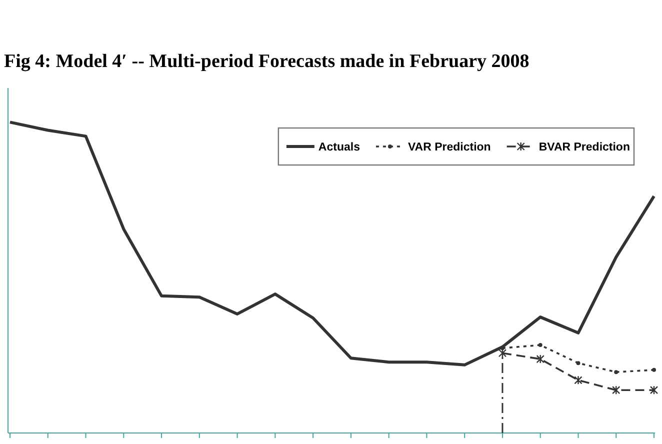 The image size is (662, 444). What do you see at coordinates (584, 148) in the screenshot?
I see `legend-label: BVAR Prediction` at bounding box center [584, 148].